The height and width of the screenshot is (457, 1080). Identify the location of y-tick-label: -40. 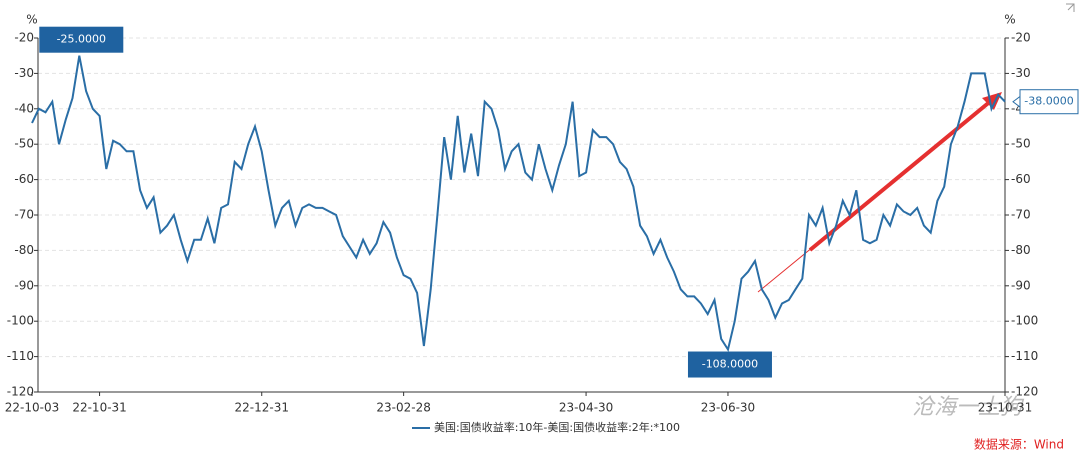
(24, 108).